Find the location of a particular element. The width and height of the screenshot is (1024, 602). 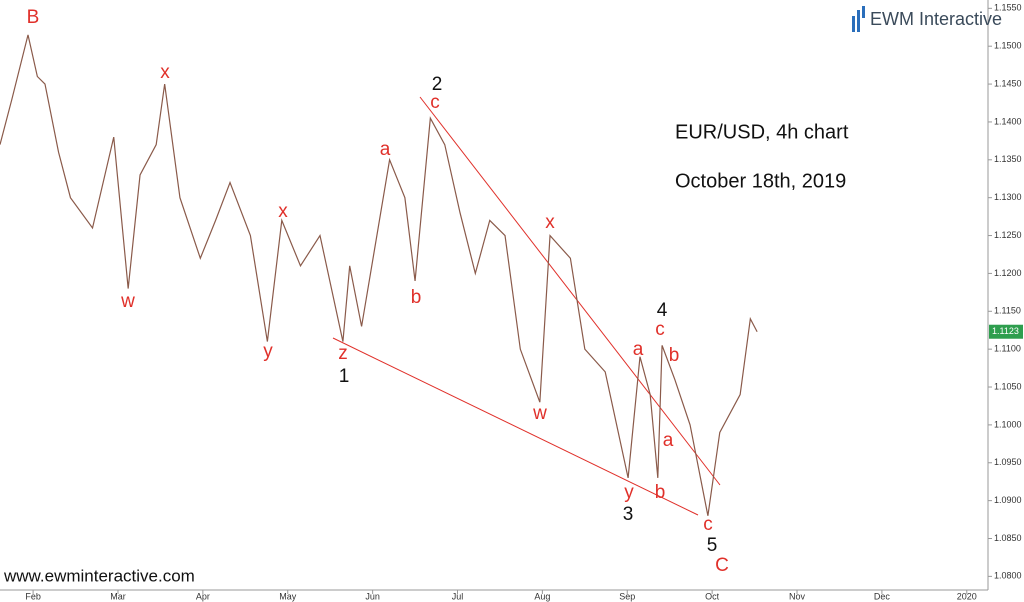

x-tick-label: Feb is located at coordinates (33, 596).